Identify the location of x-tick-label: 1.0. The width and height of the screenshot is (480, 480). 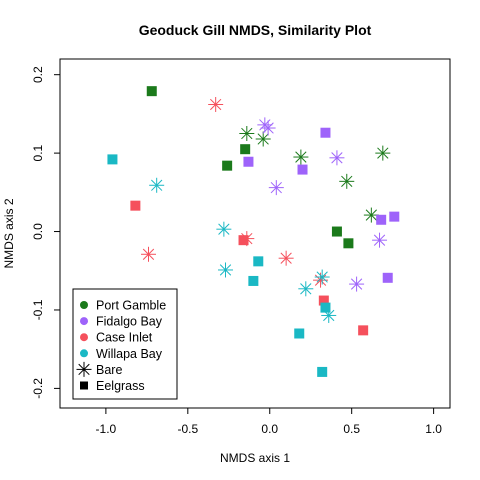
(433, 429).